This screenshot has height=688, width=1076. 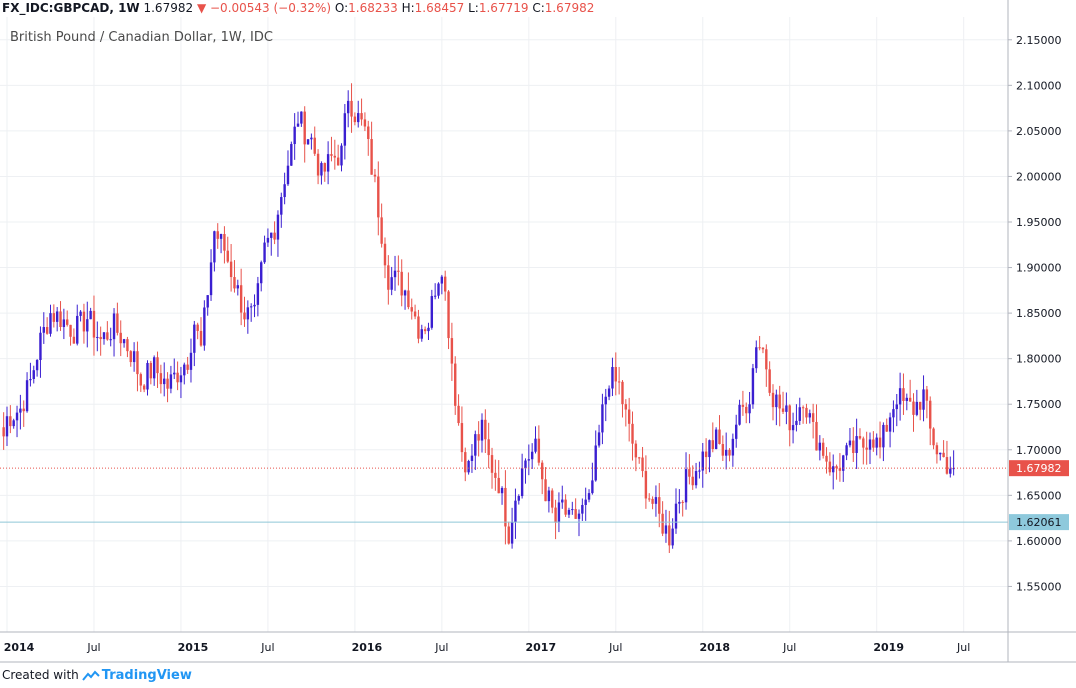 I want to click on tradingview-brand: TradingView, so click(x=146, y=675).